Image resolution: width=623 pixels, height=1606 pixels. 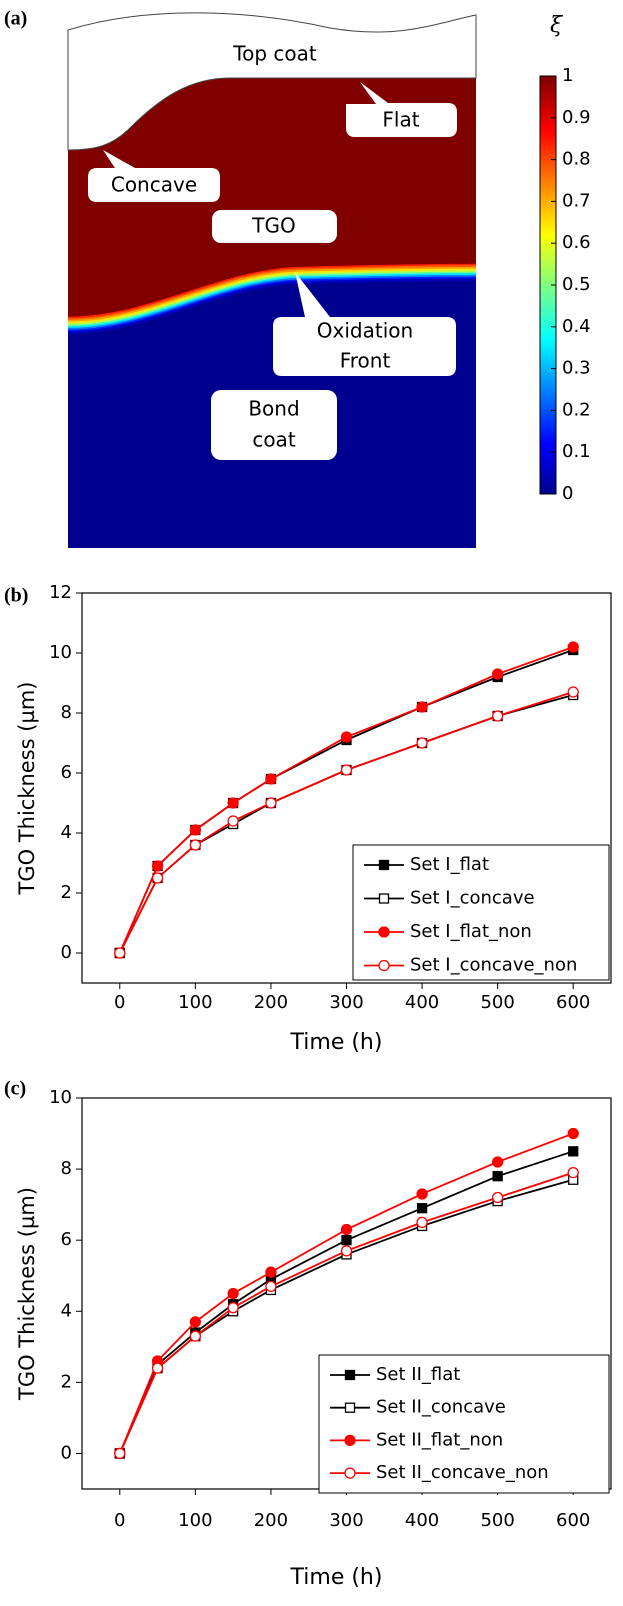 What do you see at coordinates (418, 1374) in the screenshot?
I see `legend-label: Set II_flat` at bounding box center [418, 1374].